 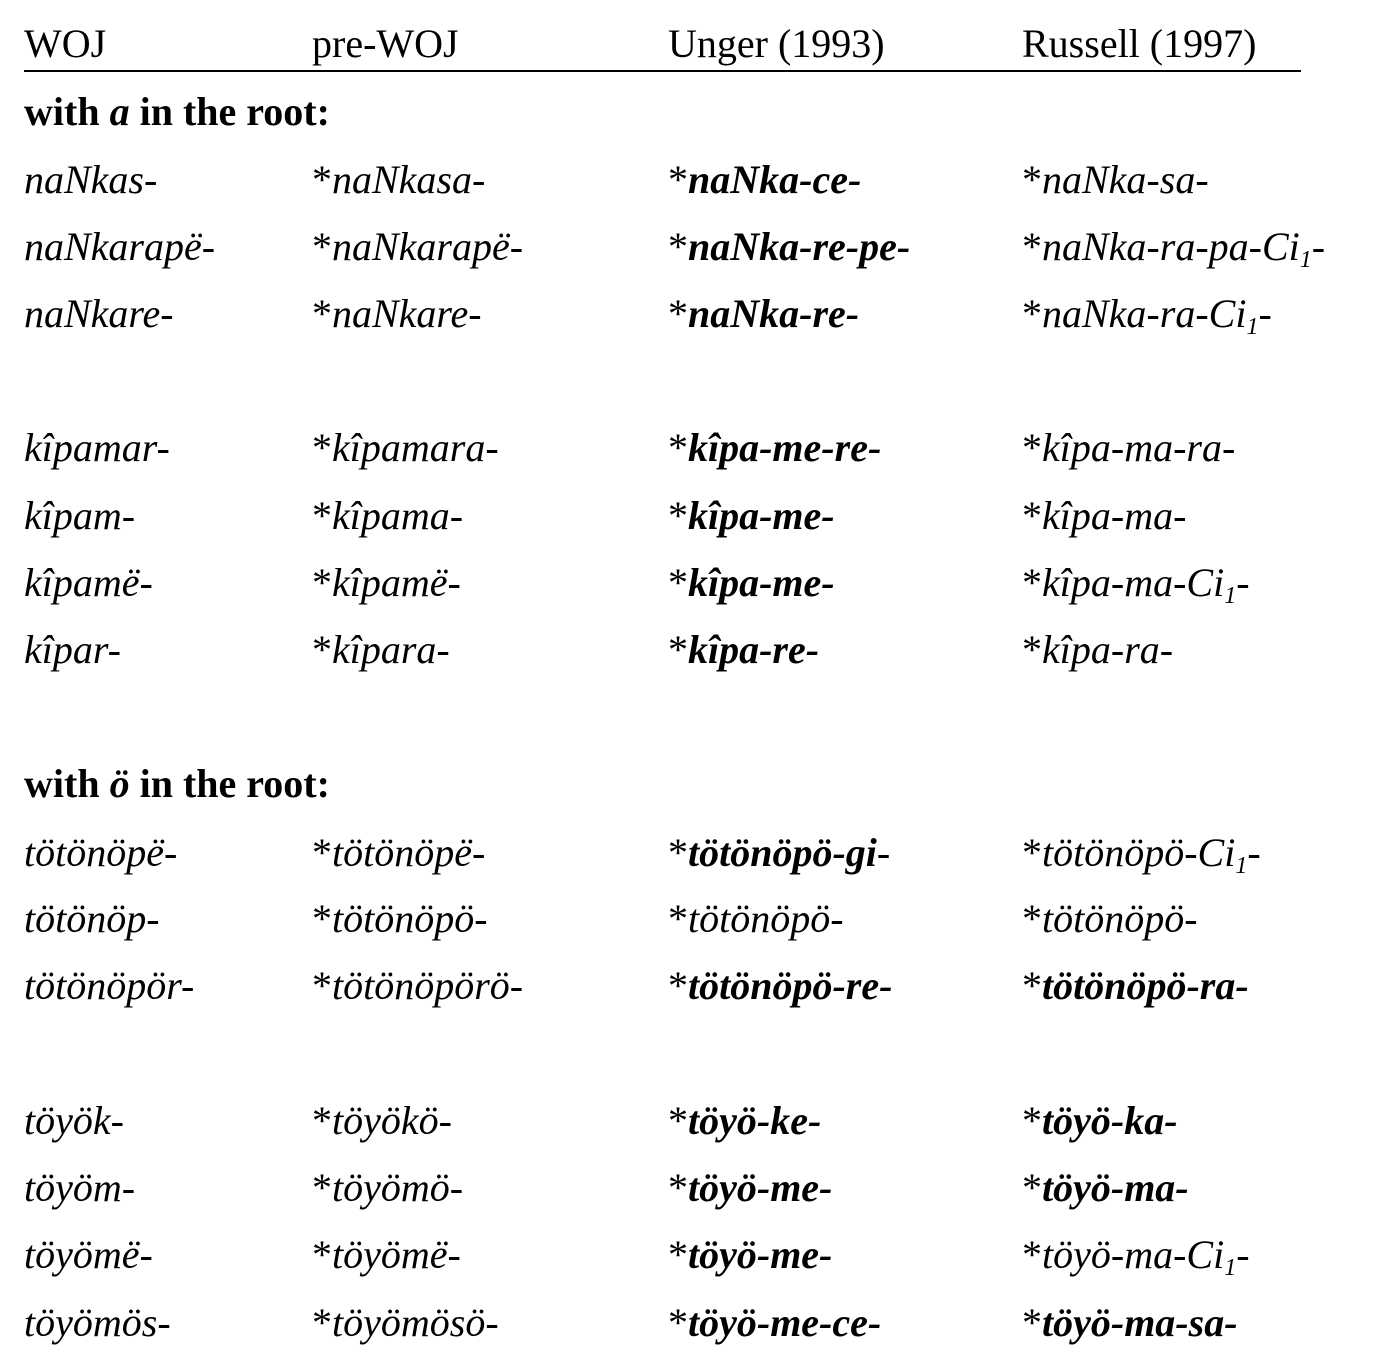 I want to click on cell-unger-form: kîpa-me-re-, so click(x=785, y=447).